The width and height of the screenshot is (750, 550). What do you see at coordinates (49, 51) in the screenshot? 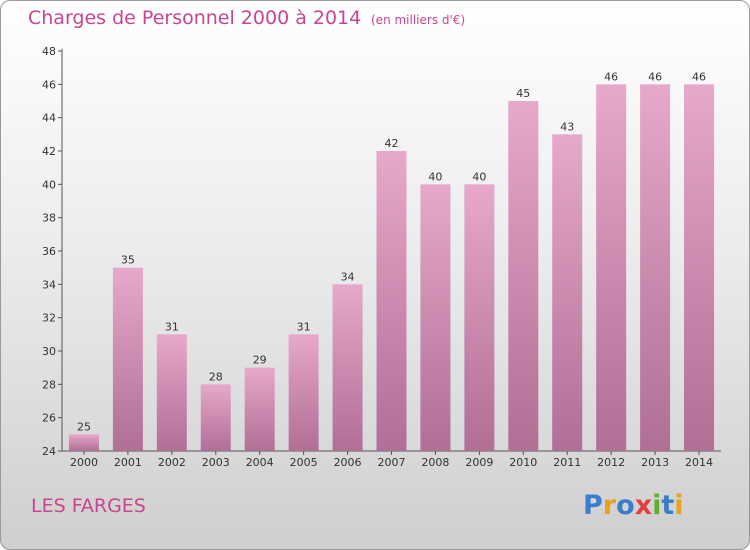
I see `y-tick-label: 48` at bounding box center [49, 51].